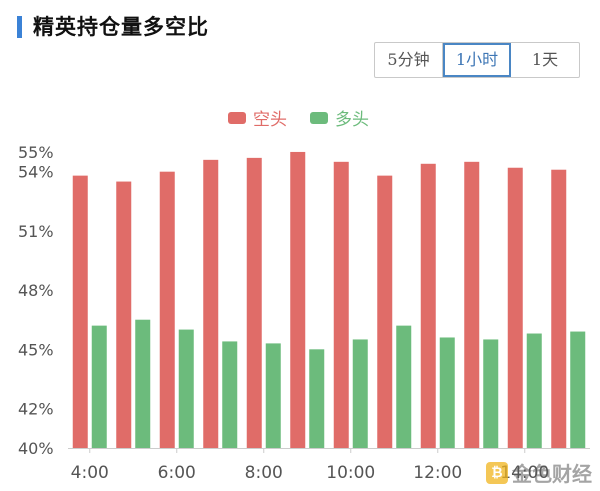  I want to click on timeframe-5min-button: 5分钟, so click(409, 60).